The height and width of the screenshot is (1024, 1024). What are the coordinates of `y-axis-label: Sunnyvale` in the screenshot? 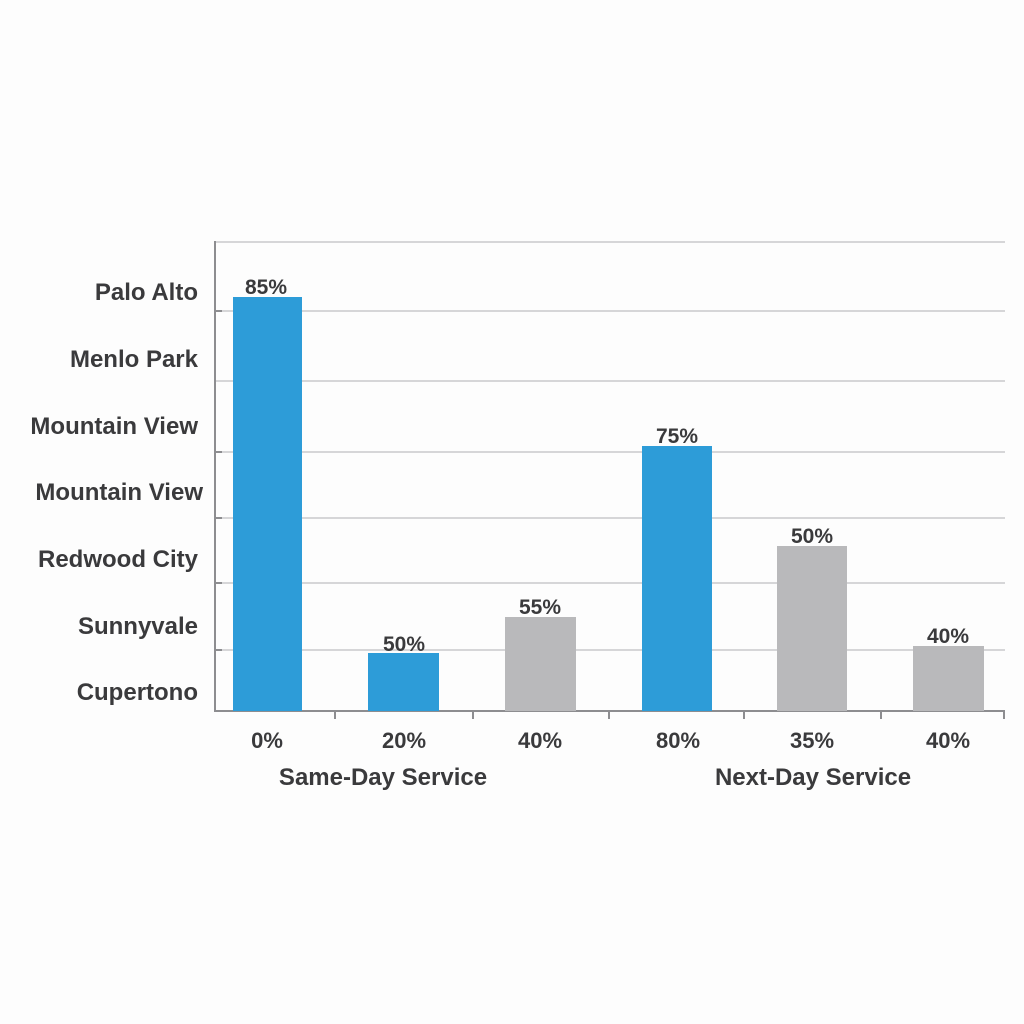 It's located at (137, 626).